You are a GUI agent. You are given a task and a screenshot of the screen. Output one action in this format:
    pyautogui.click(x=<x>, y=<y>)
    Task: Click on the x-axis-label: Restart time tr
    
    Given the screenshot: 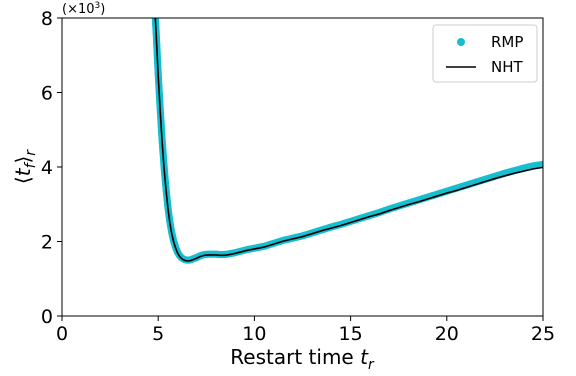 What is the action you would take?
    pyautogui.click(x=302, y=359)
    